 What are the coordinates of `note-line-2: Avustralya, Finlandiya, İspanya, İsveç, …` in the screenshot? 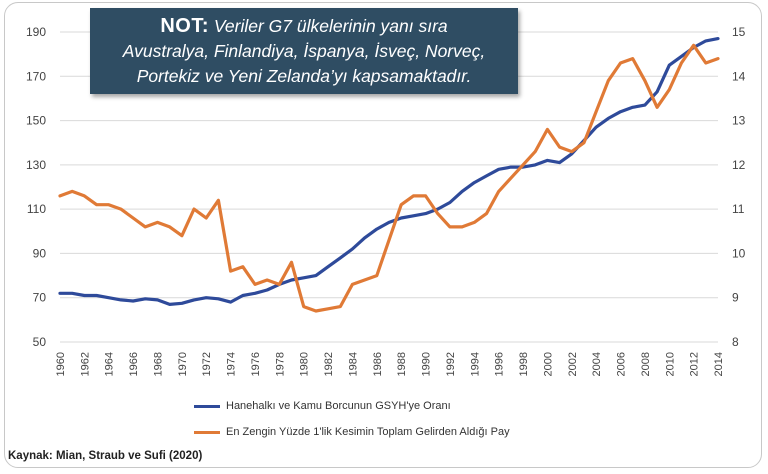 It's located at (304, 51).